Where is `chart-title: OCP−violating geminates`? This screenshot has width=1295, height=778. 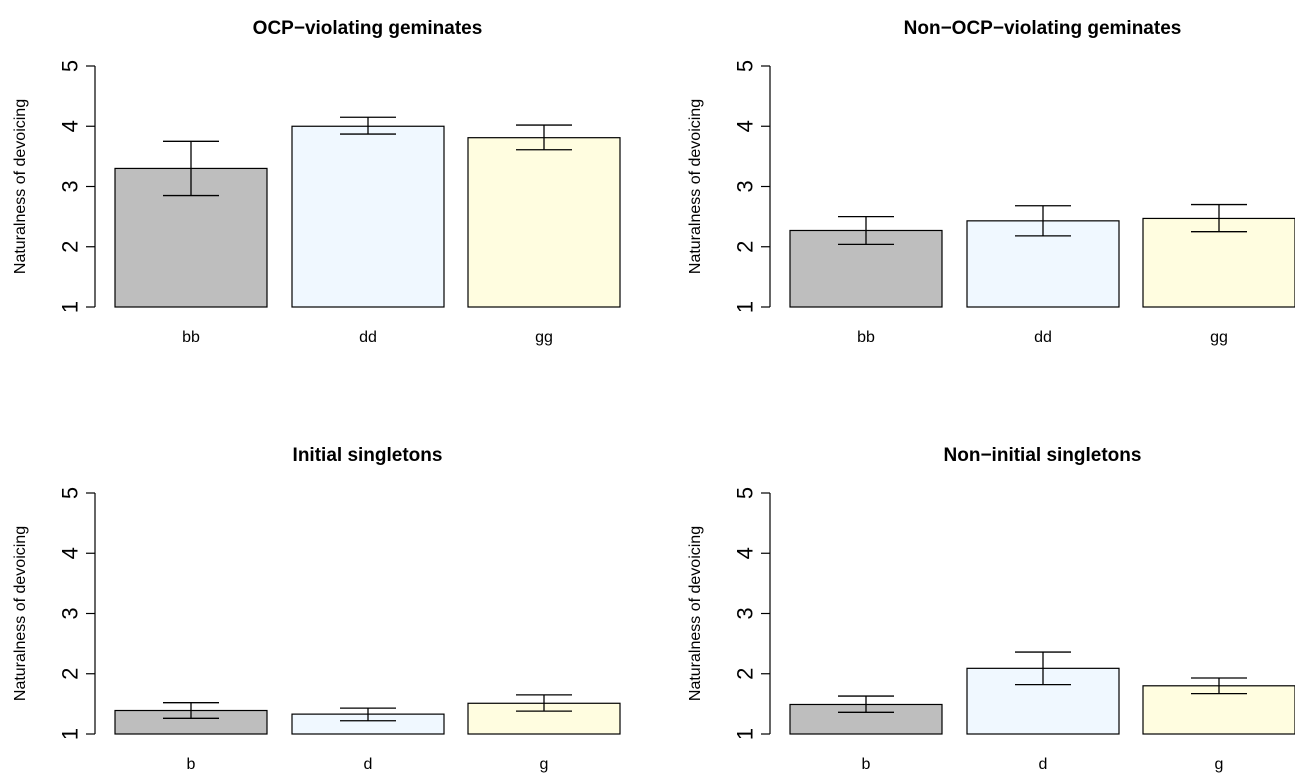
chart-title: OCP−violating geminates is located at coordinates (368, 28).